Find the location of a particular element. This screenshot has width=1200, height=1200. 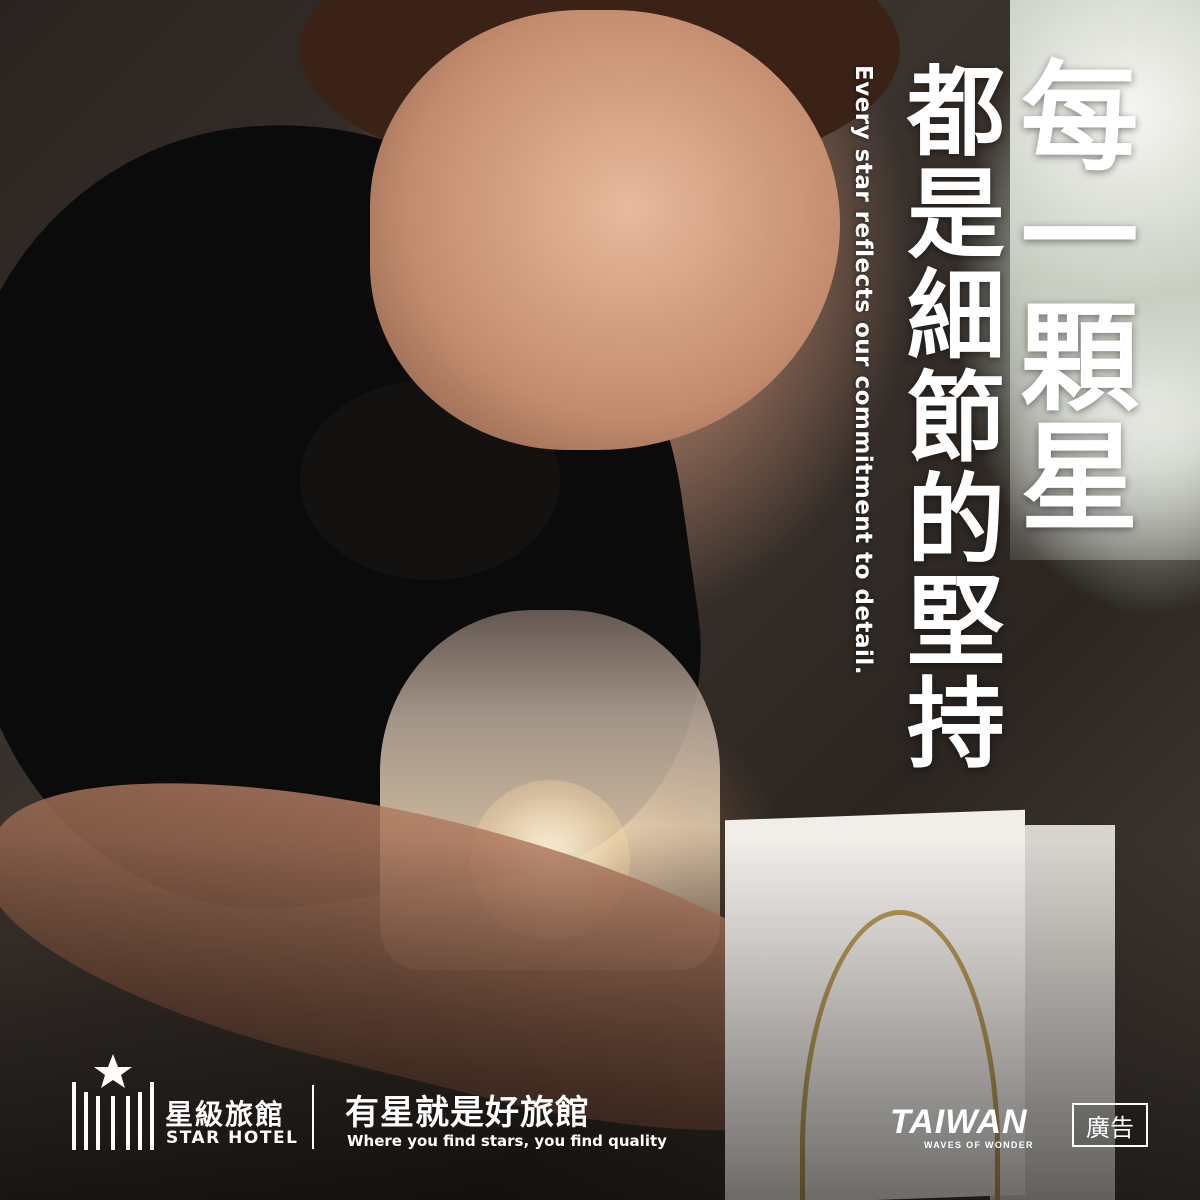

brand-name-en: STAR HOTEL is located at coordinates (232, 1138).